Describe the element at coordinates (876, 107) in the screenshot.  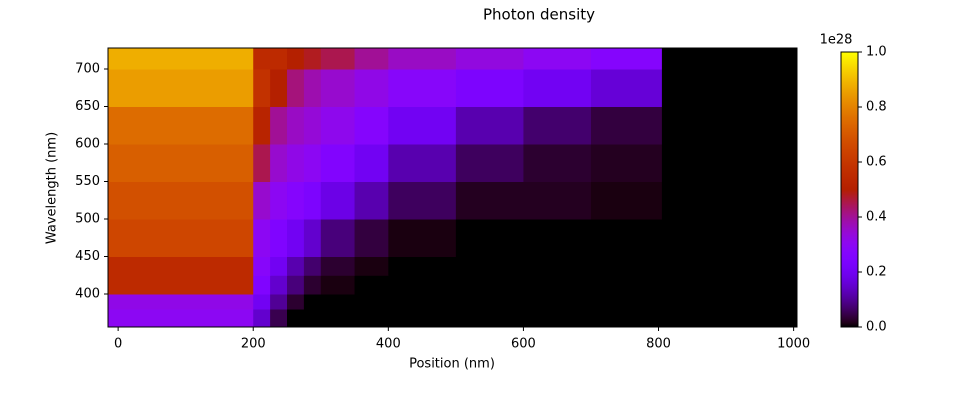
I see `colorbar-tick-label: 0.8` at that location.